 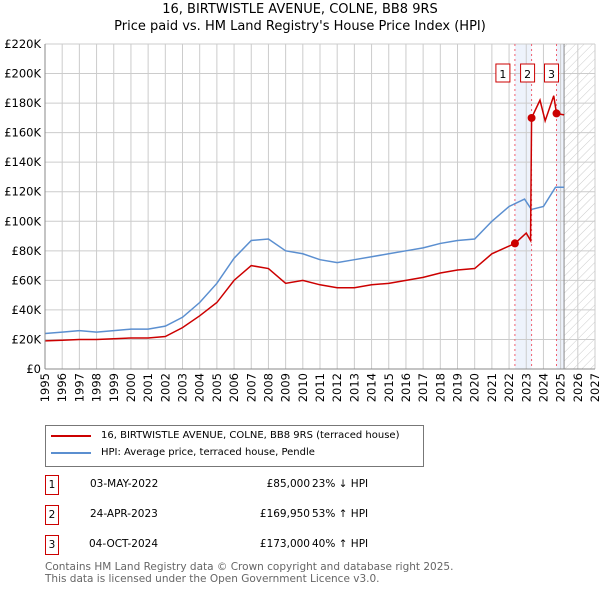 What do you see at coordinates (45, 387) in the screenshot?
I see `x-tick-label: 1995` at bounding box center [45, 387].